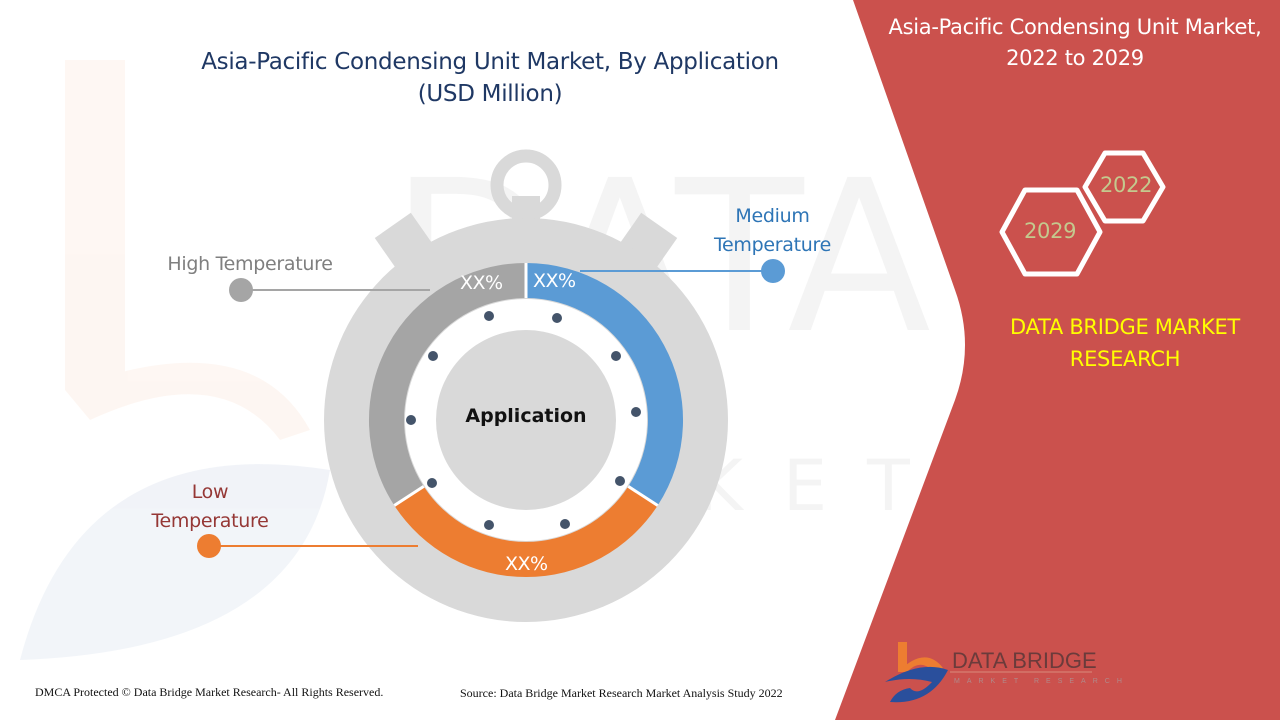  Describe the element at coordinates (490, 94) in the screenshot. I see `chart-title-line2: (USD Million)` at that location.